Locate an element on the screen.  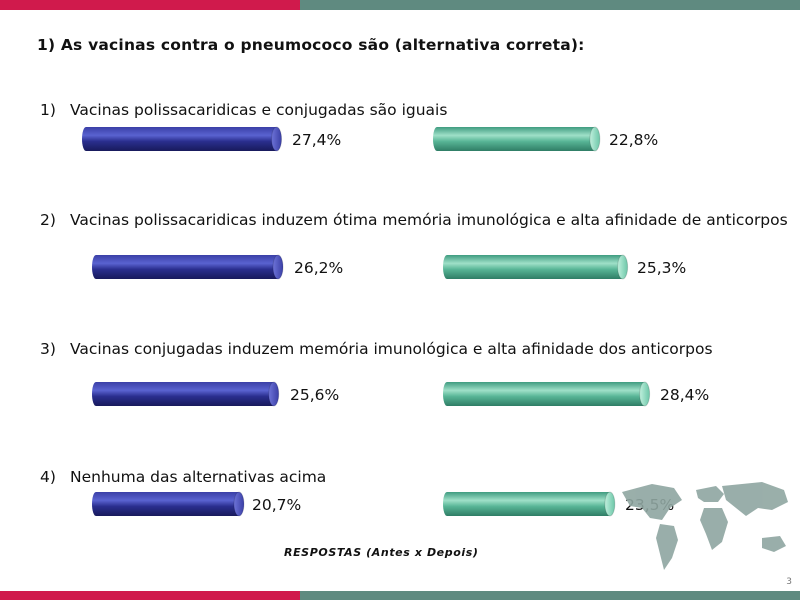
bottom-bar-red is located at coordinates (150, 595).